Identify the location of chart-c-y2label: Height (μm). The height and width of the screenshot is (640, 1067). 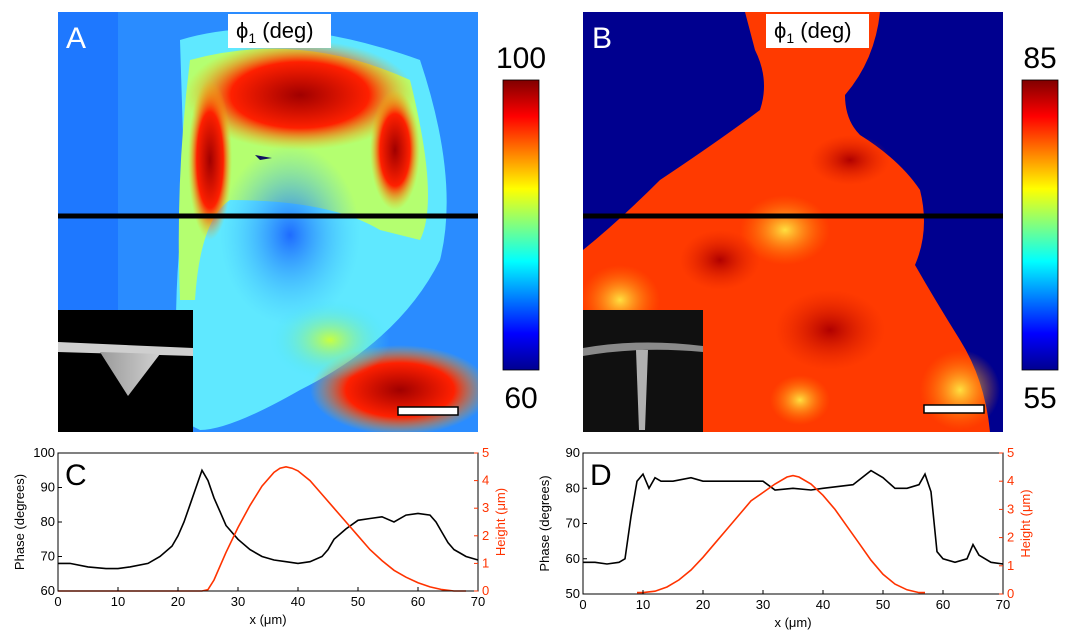
(500, 522).